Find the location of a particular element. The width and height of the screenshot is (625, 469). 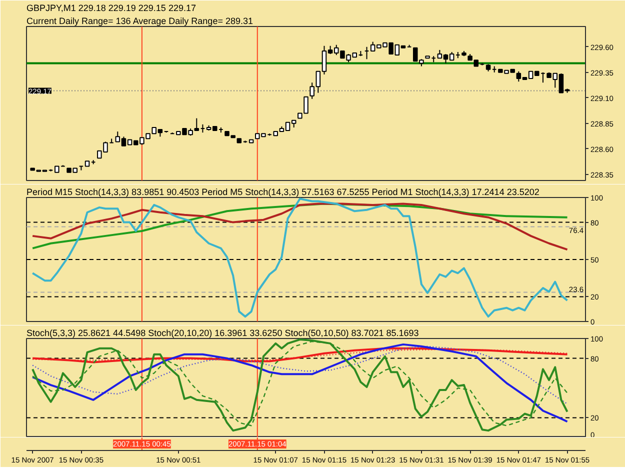

chart-title: Period M15 Stoch(14,3,3) 83.9851 90.4503 Period M5 Stoch(14,3,3) 57.5163 67.5255 Period M1 Stoch(14,3,3) 17.2414 23.5202 is located at coordinates (283, 192).